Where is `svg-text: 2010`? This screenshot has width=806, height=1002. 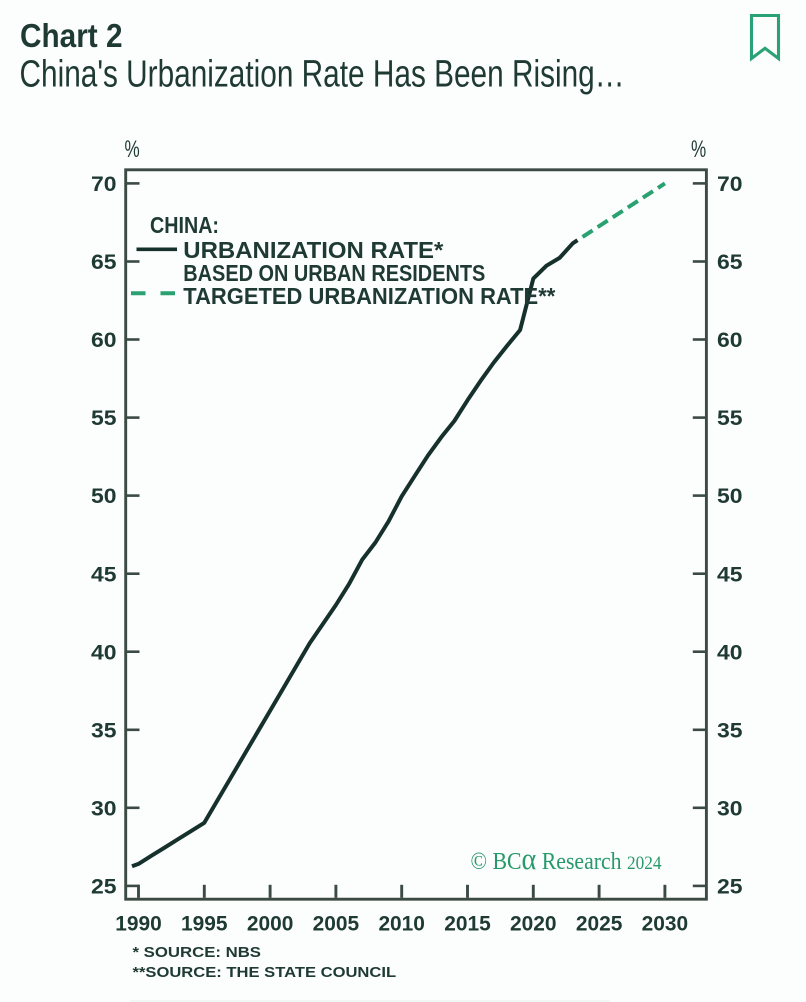
svg-text: 2010 is located at coordinates (401, 924).